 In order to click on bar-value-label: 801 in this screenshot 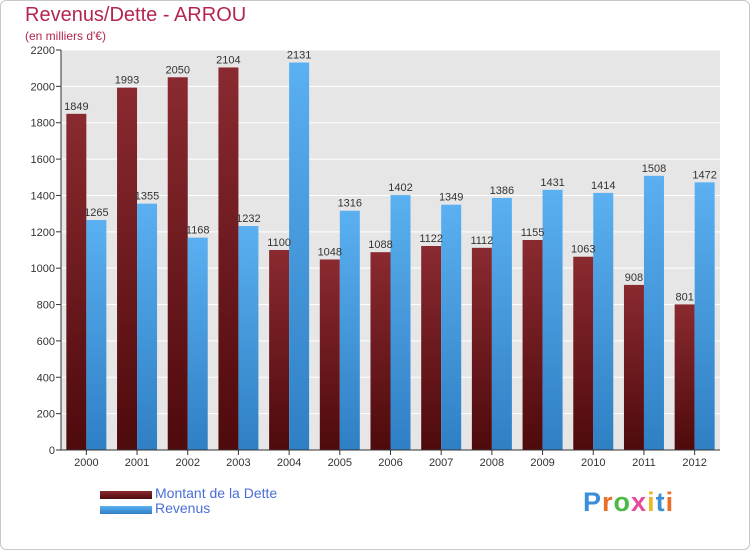, I will do `click(684, 297)`.